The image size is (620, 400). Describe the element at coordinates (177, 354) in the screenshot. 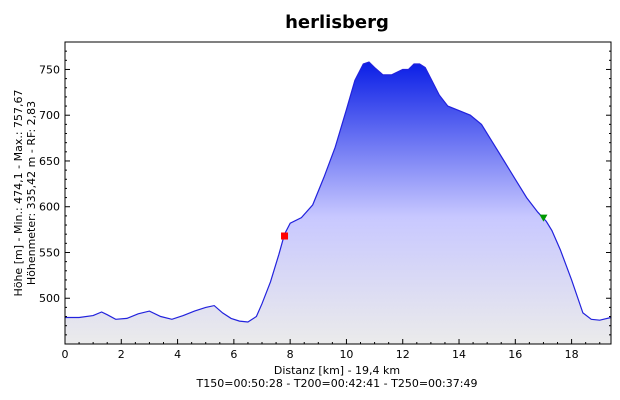

I see `x-tick-label: 4` at that location.